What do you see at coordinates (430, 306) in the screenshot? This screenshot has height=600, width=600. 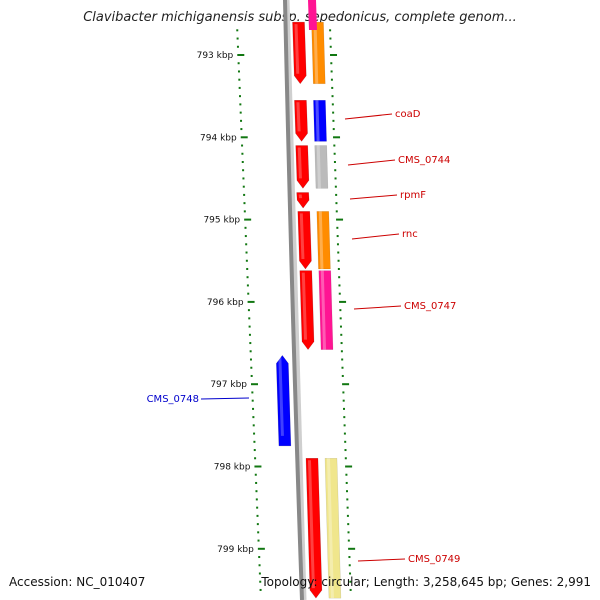 I see `label-text: CMS_0747` at bounding box center [430, 306].